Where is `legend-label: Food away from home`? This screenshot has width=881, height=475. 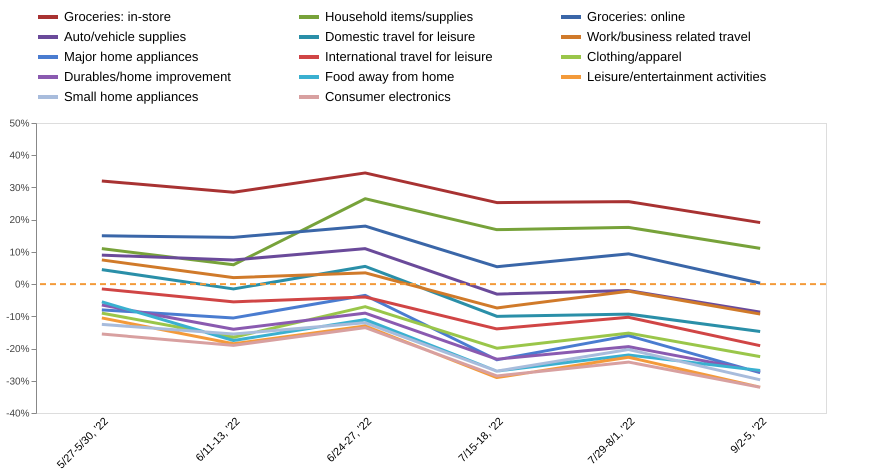 legend-label: Food away from home is located at coordinates (389, 76).